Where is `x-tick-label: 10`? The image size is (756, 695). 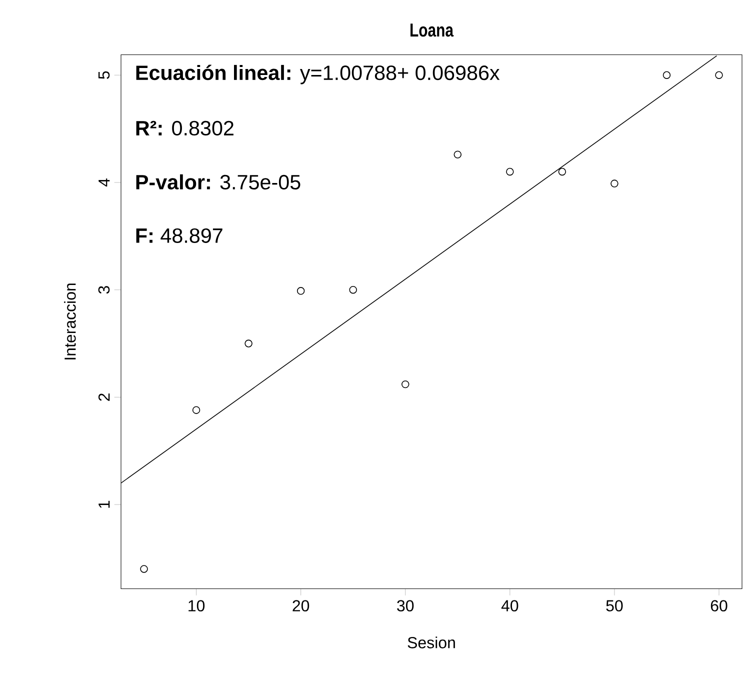 x-tick-label: 10 is located at coordinates (196, 606).